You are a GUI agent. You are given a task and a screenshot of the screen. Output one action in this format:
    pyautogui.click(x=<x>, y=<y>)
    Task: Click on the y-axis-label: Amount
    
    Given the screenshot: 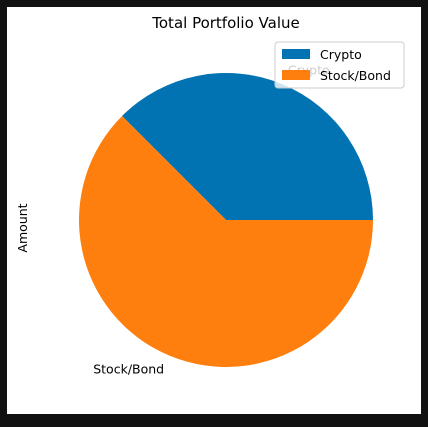 What is the action you would take?
    pyautogui.click(x=22, y=227)
    